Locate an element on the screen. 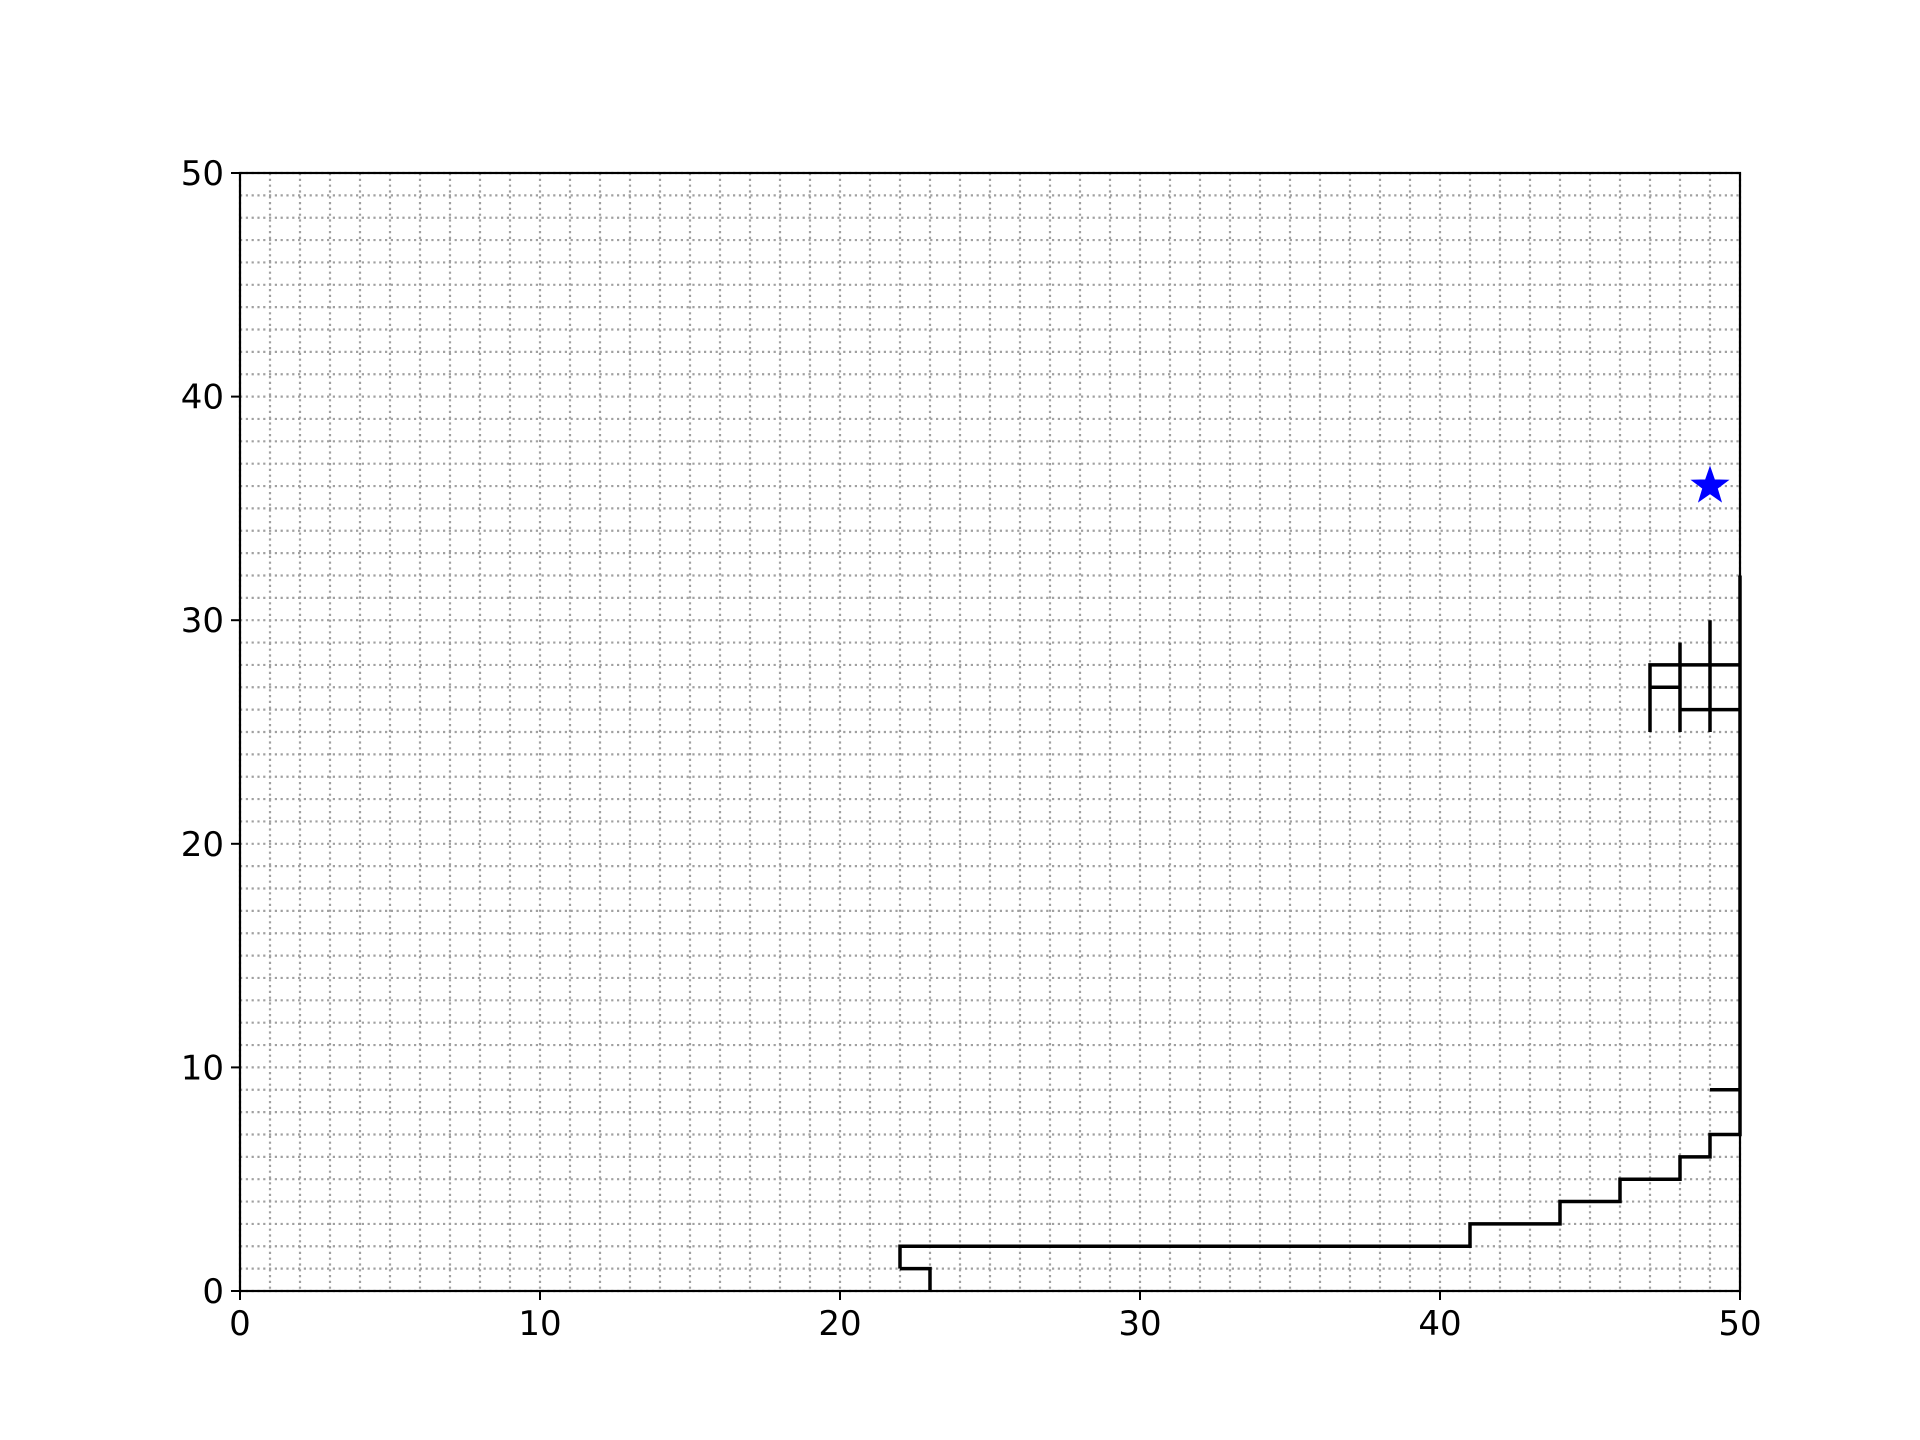  y-tick-label: 20 is located at coordinates (202, 845).